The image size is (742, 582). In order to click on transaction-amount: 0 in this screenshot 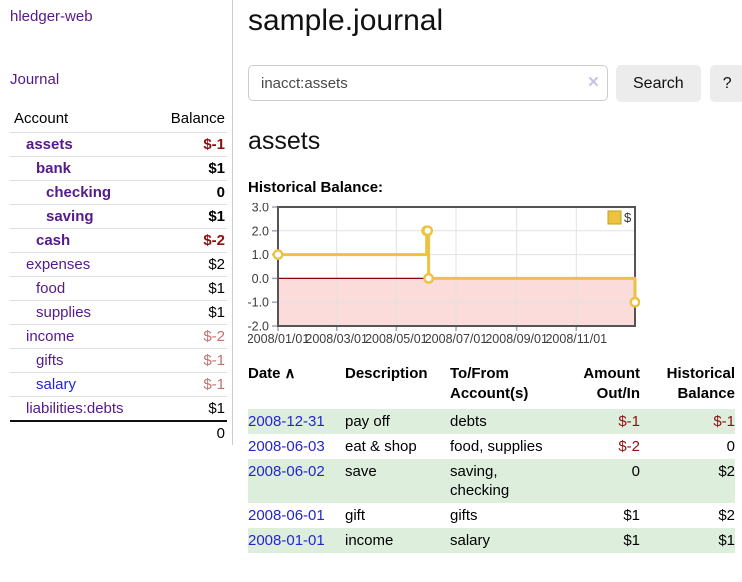, I will do `click(635, 471)`.